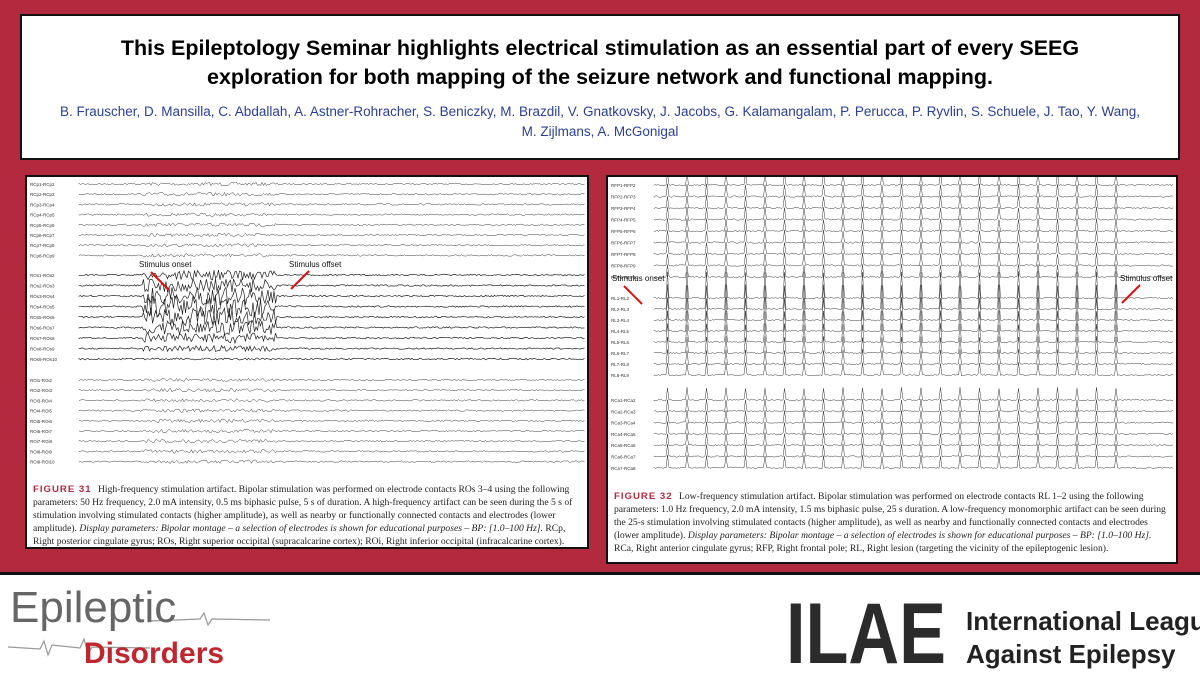  What do you see at coordinates (42, 349) in the screenshot?
I see `channel-label: ROs8-ROs9` at bounding box center [42, 349].